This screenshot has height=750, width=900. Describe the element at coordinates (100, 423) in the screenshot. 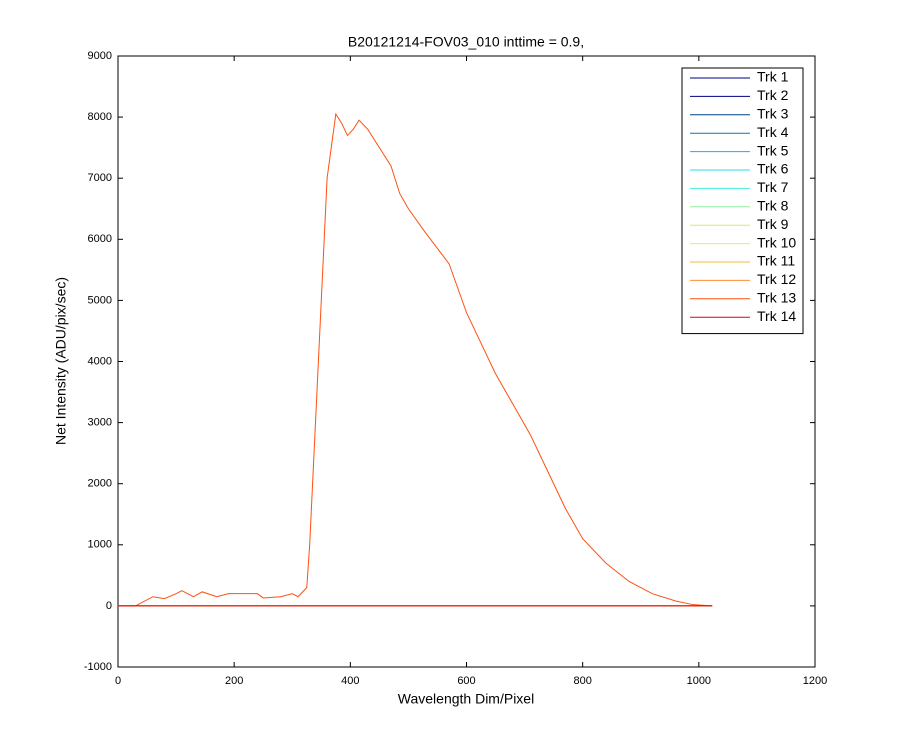

I see `y-tick-label: 3000` at that location.